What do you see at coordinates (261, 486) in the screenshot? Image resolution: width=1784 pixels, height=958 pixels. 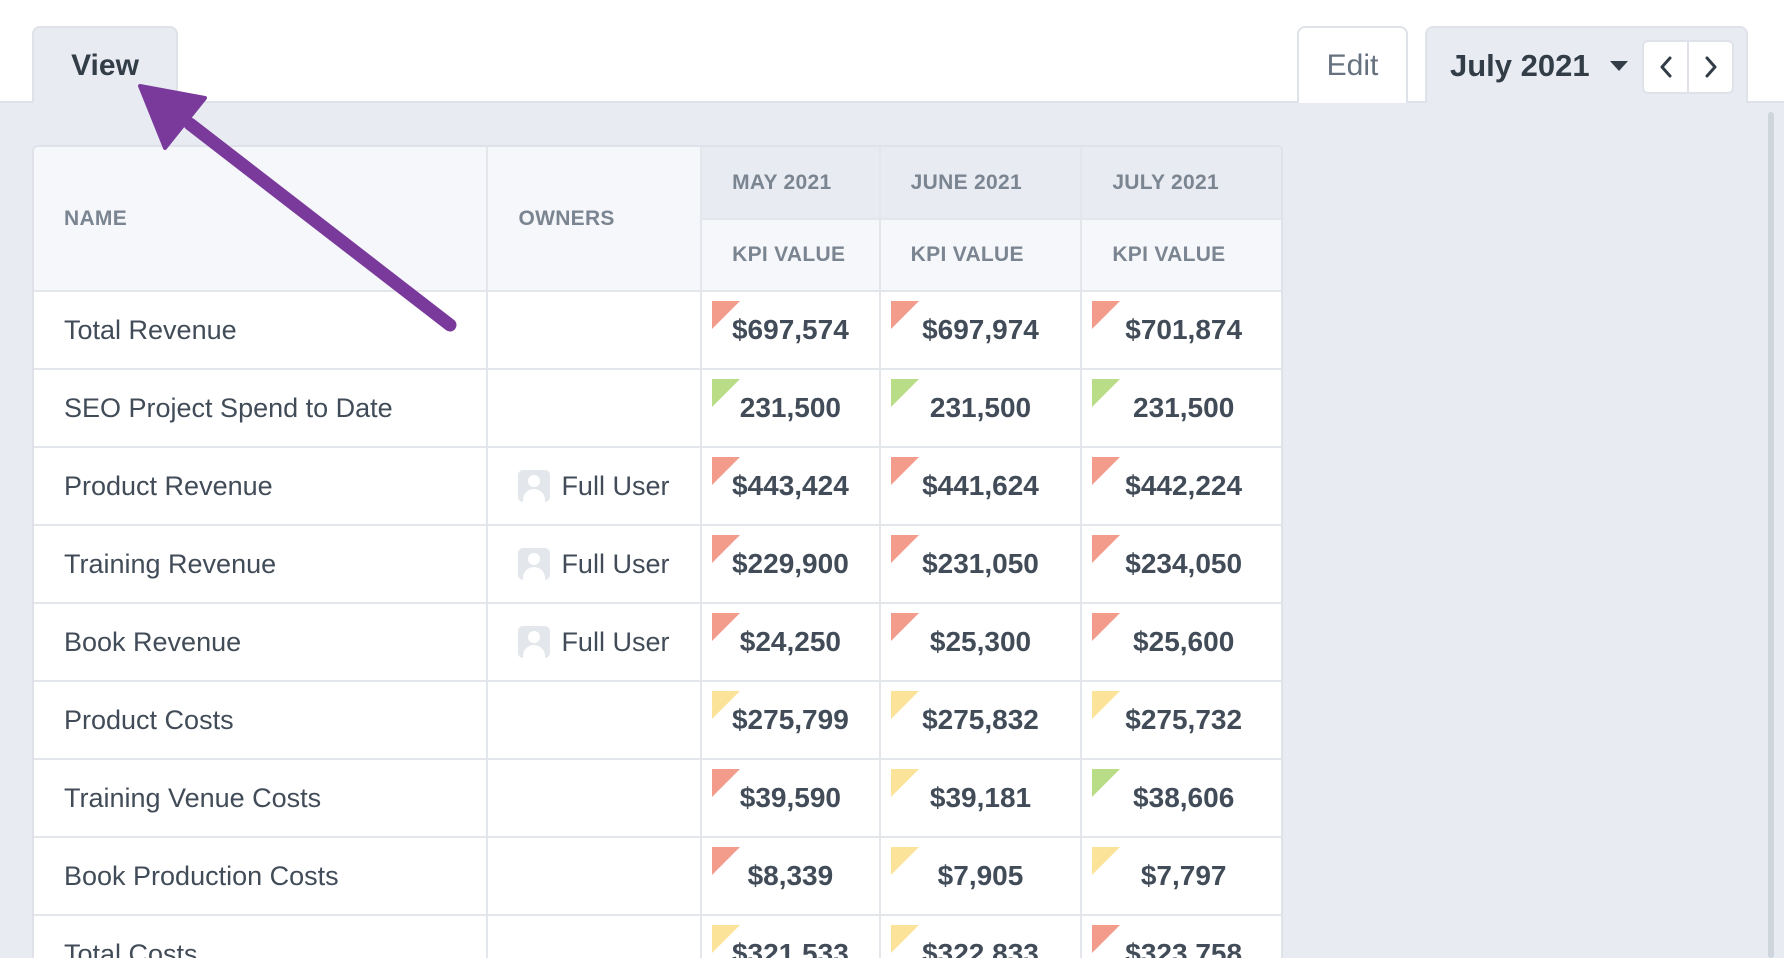 I see `kpi-name: Product Revenue` at bounding box center [261, 486].